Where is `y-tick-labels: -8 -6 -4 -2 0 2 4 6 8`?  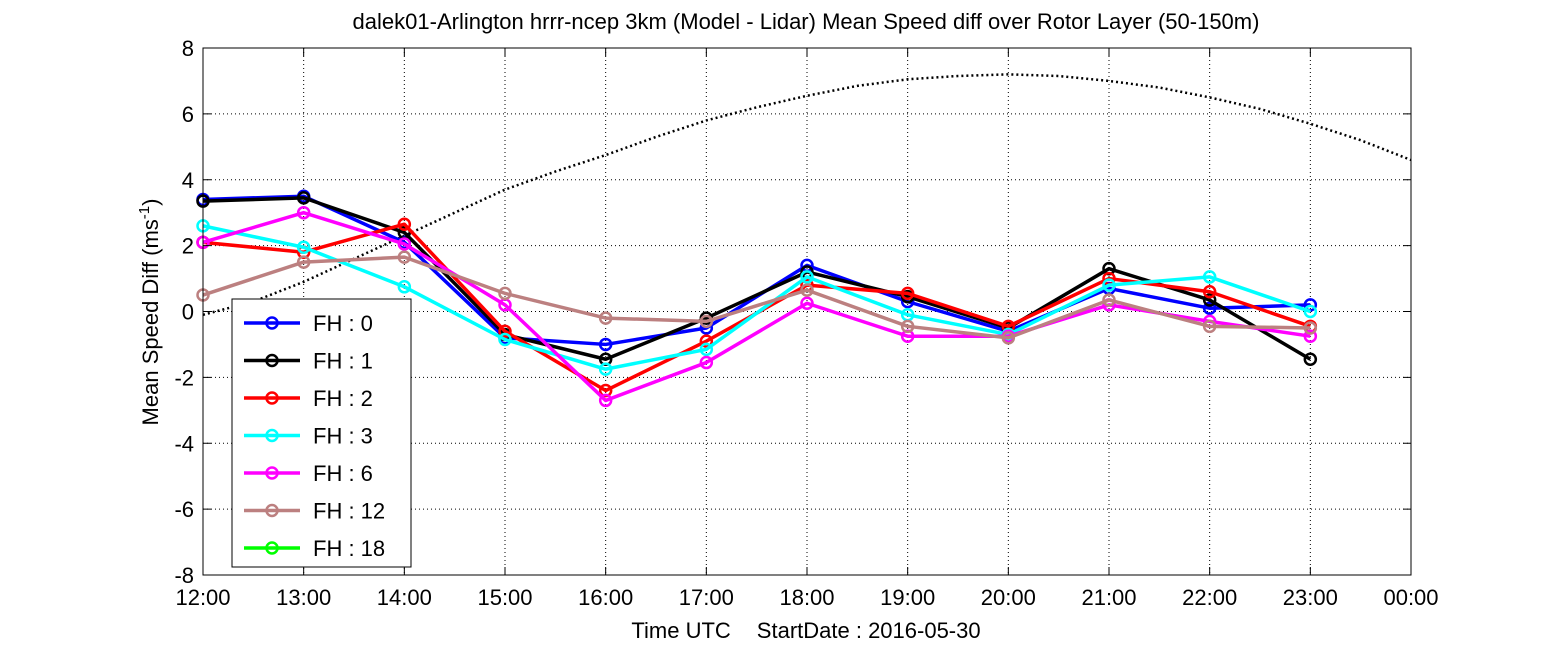 y-tick-labels: -8 -6 -4 -2 0 2 4 6 8 is located at coordinates (184, 312).